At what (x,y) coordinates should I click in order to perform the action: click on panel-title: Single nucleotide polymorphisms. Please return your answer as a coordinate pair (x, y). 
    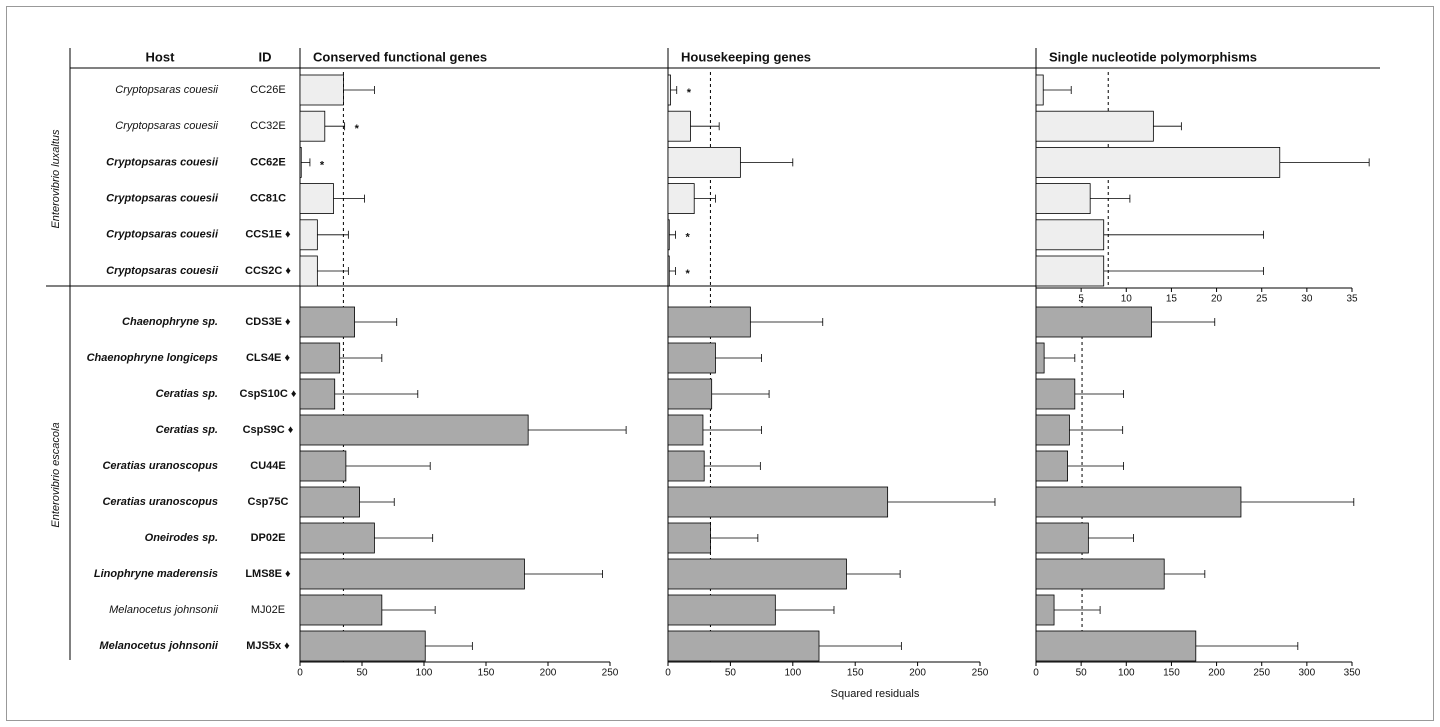
    Looking at the image, I should click on (1153, 56).